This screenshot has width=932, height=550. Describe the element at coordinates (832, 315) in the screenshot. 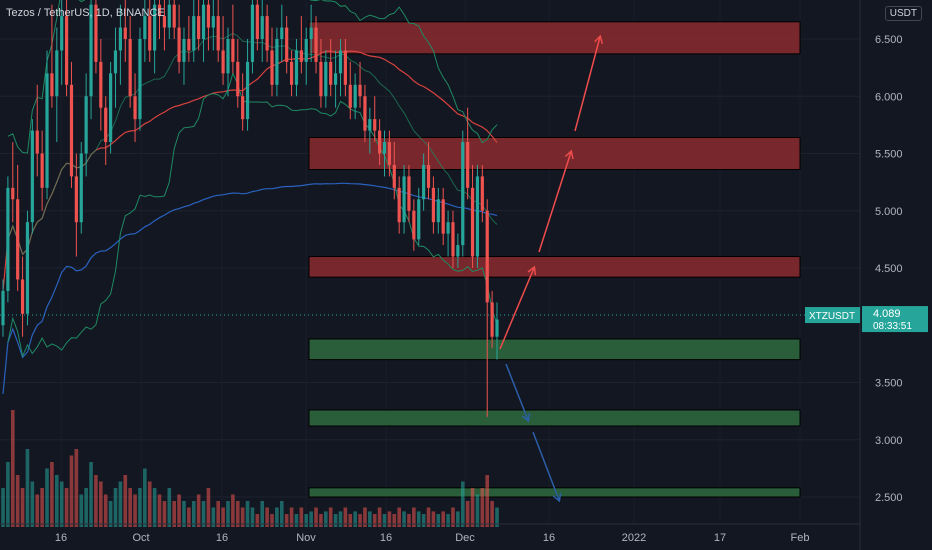

I see `symbol-label-box` at that location.